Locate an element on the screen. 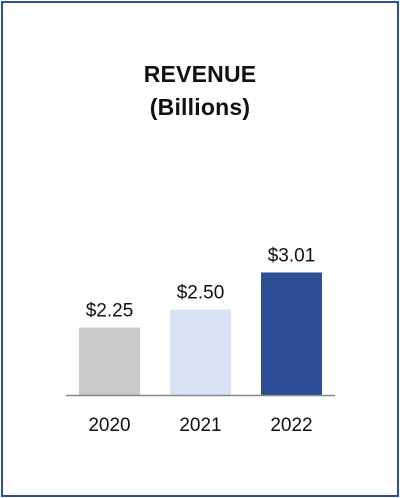  value-label-2020: $2.25 is located at coordinates (110, 311).